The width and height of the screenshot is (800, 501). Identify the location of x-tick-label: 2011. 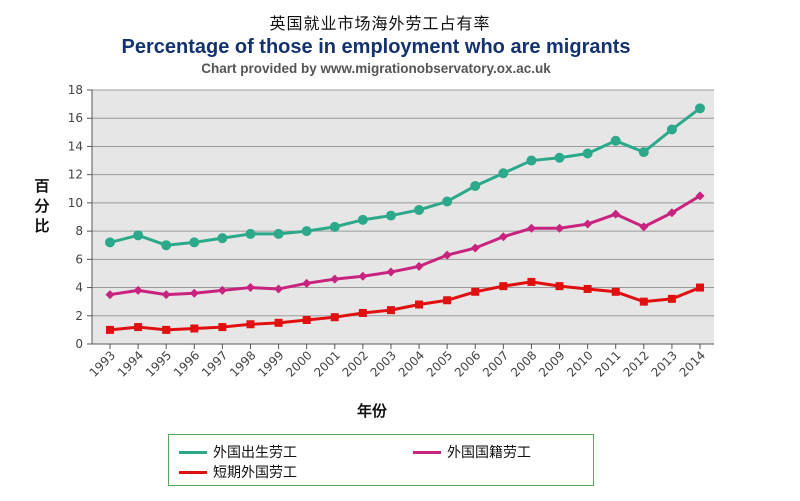
(607, 363).